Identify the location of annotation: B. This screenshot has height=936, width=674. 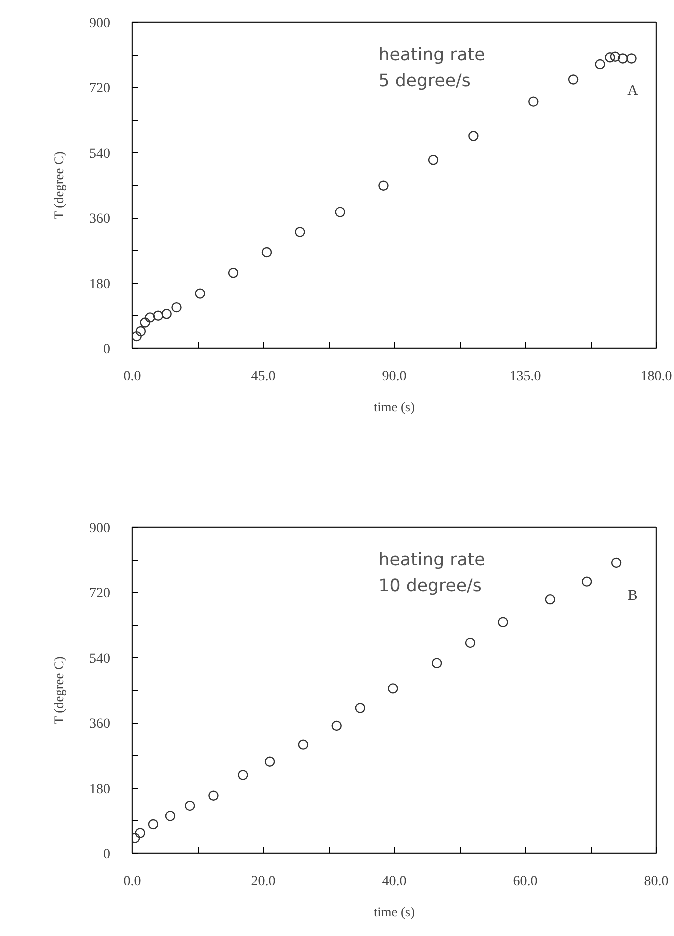
(633, 596).